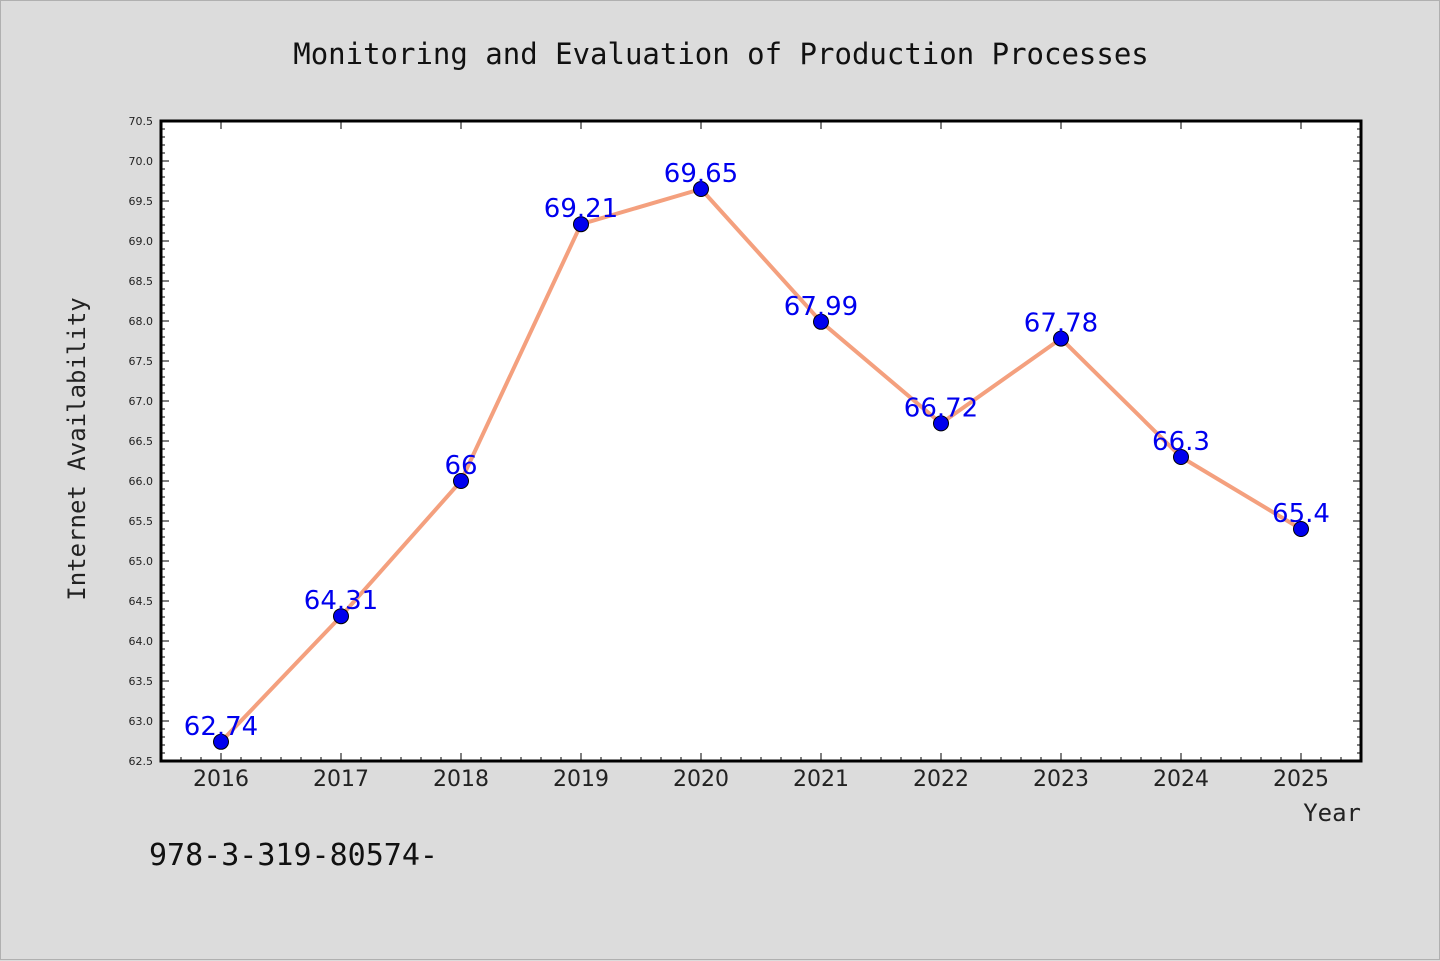 The image size is (1440, 961). What do you see at coordinates (461, 779) in the screenshot?
I see `x-tick-label: 2018` at bounding box center [461, 779].